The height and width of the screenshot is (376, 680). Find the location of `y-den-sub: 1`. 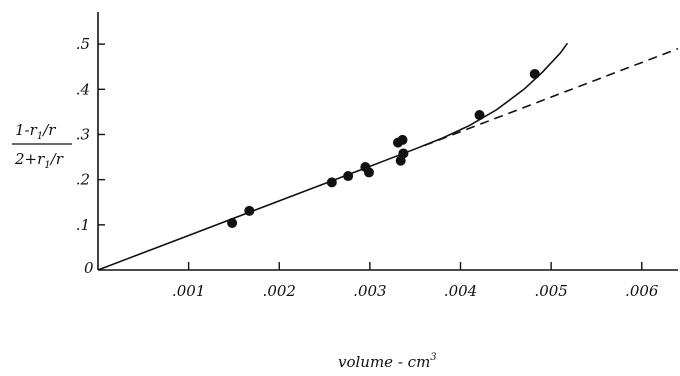

y-den-sub: 1 is located at coordinates (47, 165).